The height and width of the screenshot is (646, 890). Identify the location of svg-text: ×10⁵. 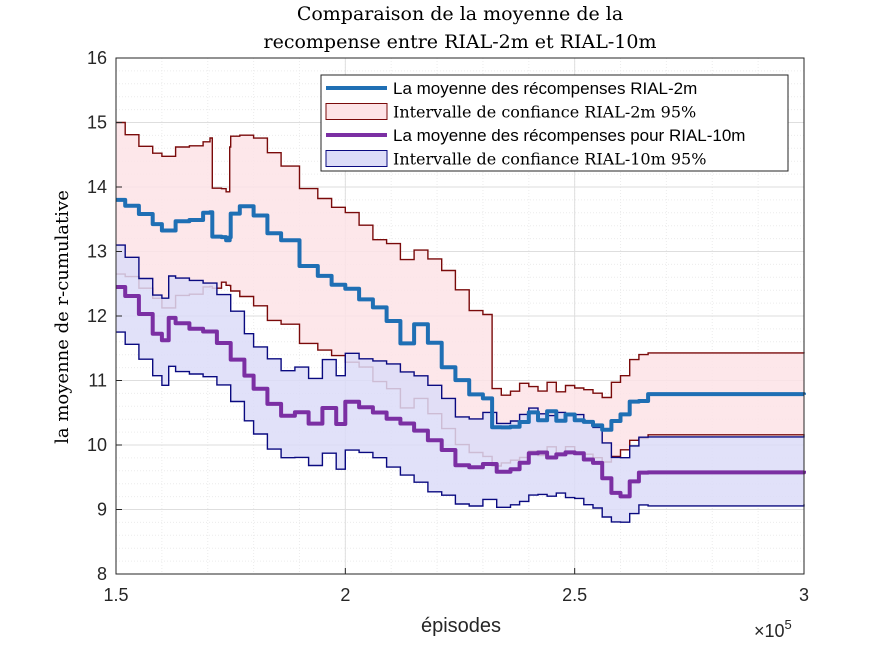
(773, 629).